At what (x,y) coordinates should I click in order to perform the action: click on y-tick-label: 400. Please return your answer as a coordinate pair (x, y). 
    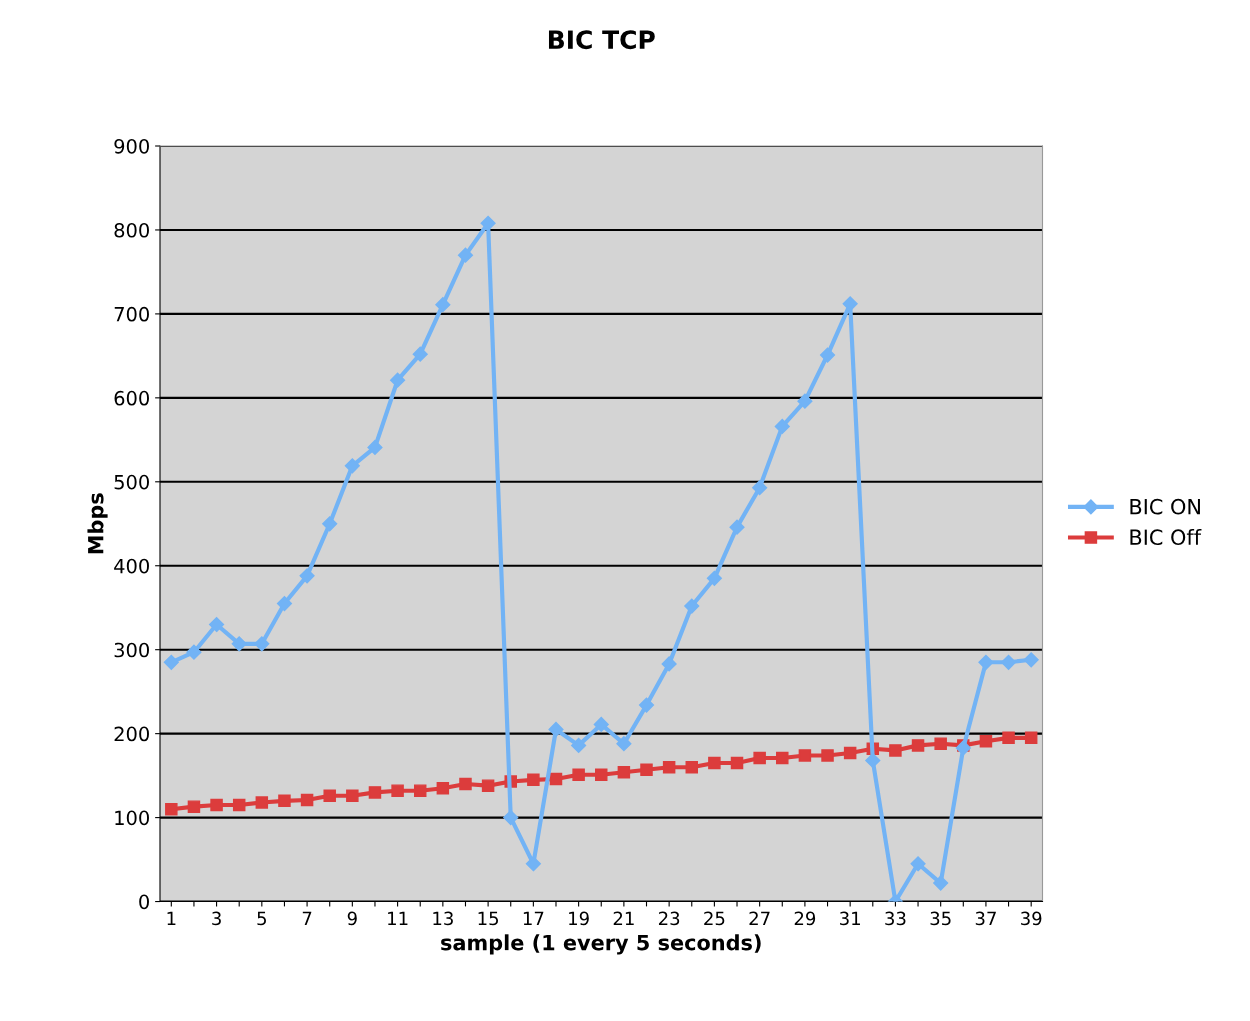
    Looking at the image, I should click on (131, 566).